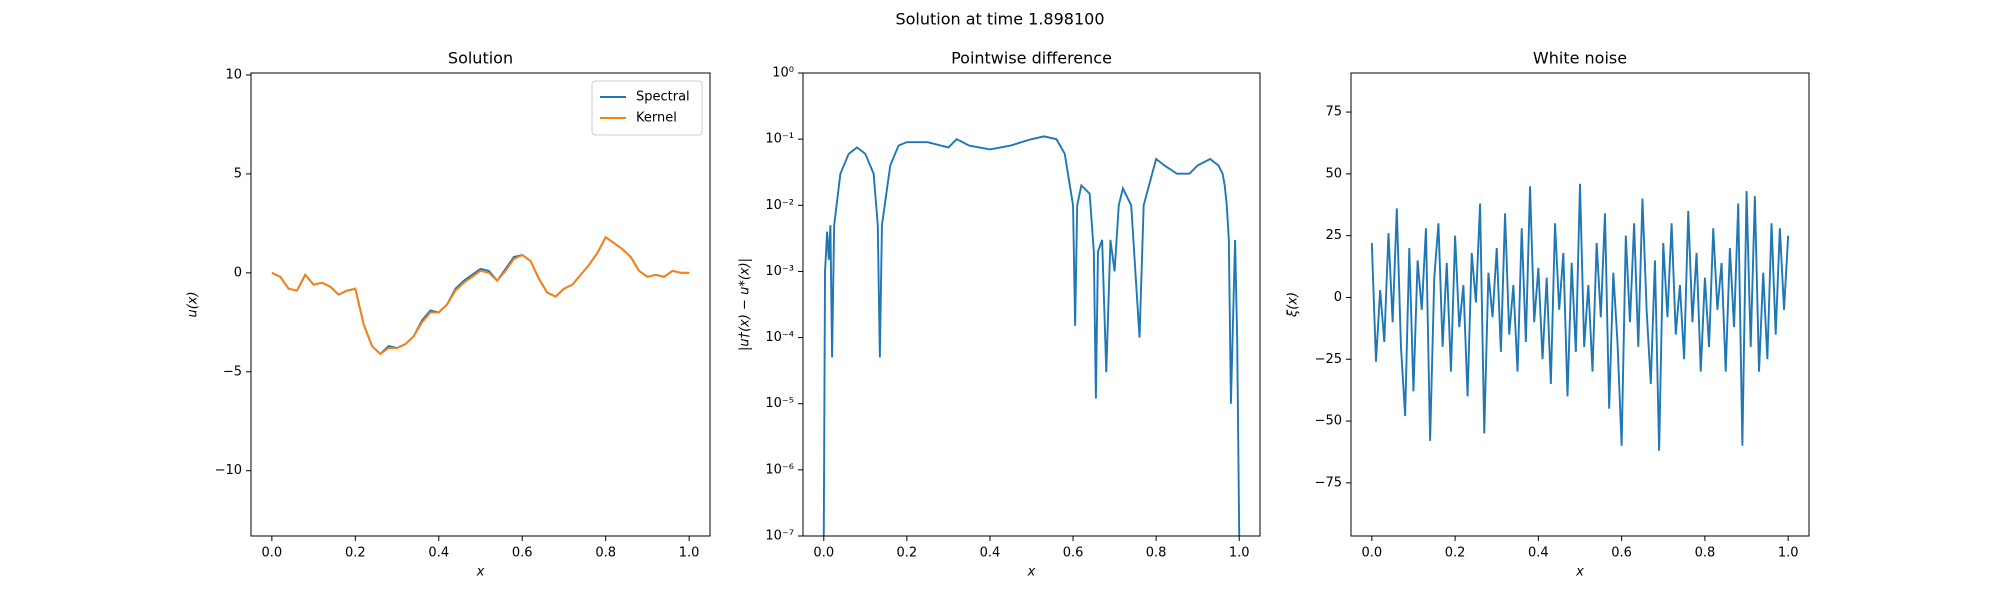 Image resolution: width=2000 pixels, height=600 pixels. Describe the element at coordinates (232, 371) in the screenshot. I see `y-tick-label: −5` at that location.